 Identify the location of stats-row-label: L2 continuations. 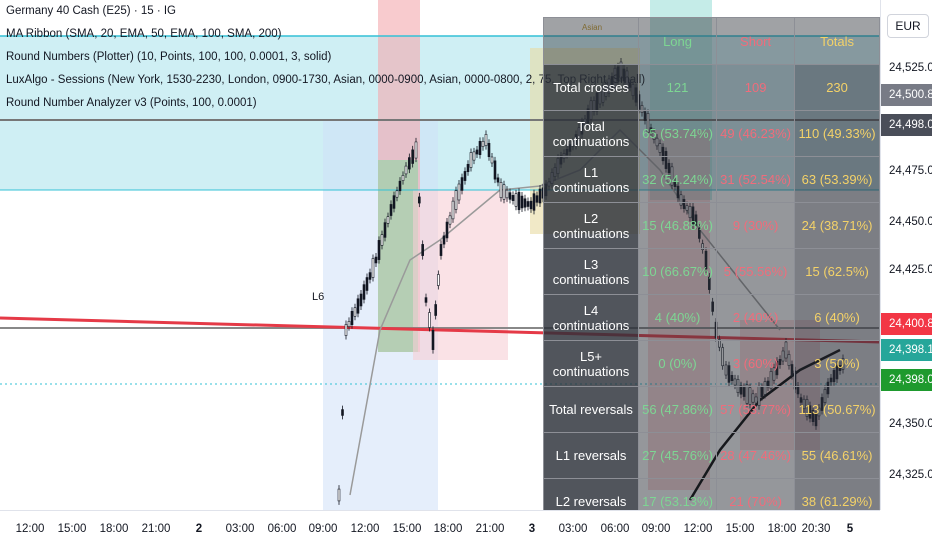
(591, 225).